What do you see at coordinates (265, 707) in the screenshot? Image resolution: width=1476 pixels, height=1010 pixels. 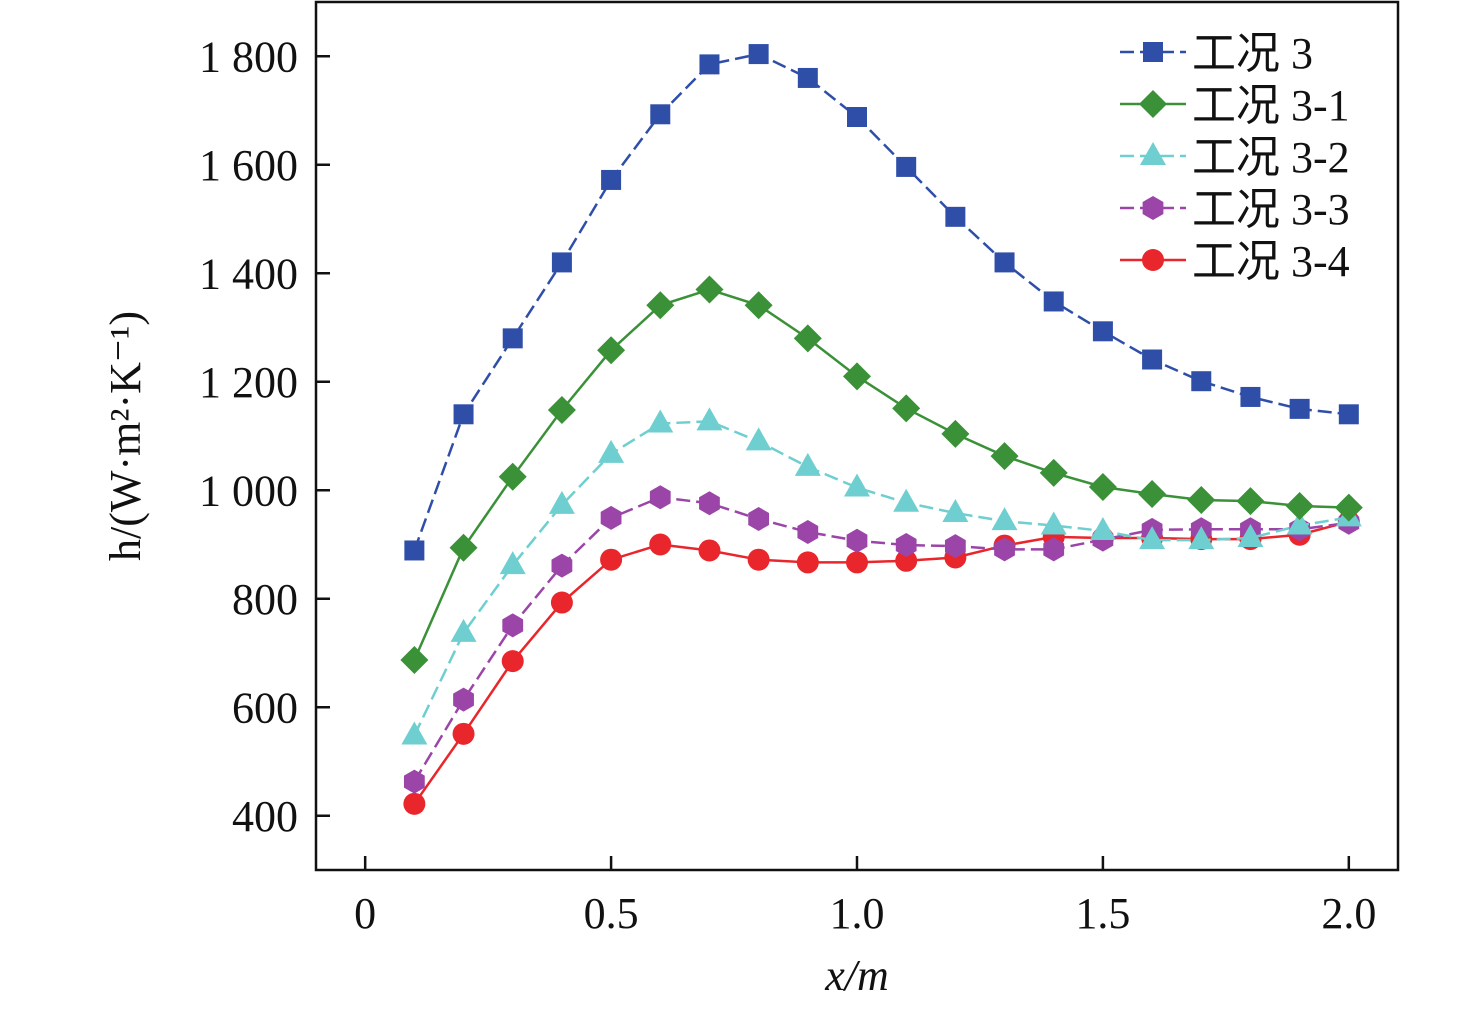 I see `y-tick-label: 600` at bounding box center [265, 707].